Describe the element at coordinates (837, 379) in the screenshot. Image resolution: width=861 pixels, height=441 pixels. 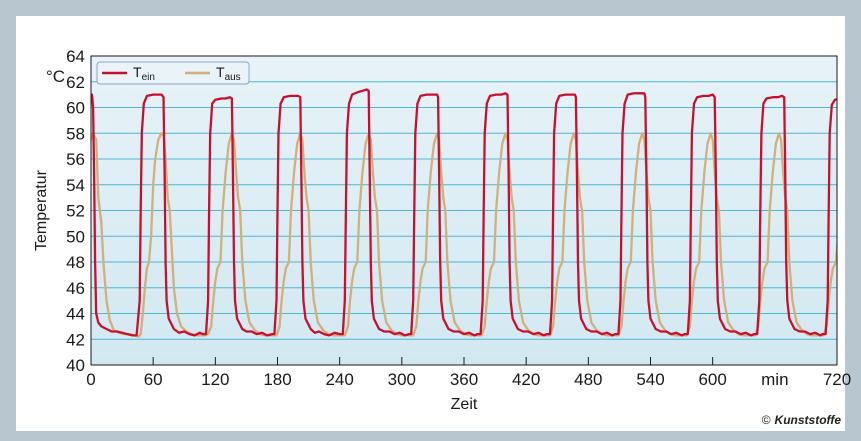
I see `x-tick-label: 720` at that location.